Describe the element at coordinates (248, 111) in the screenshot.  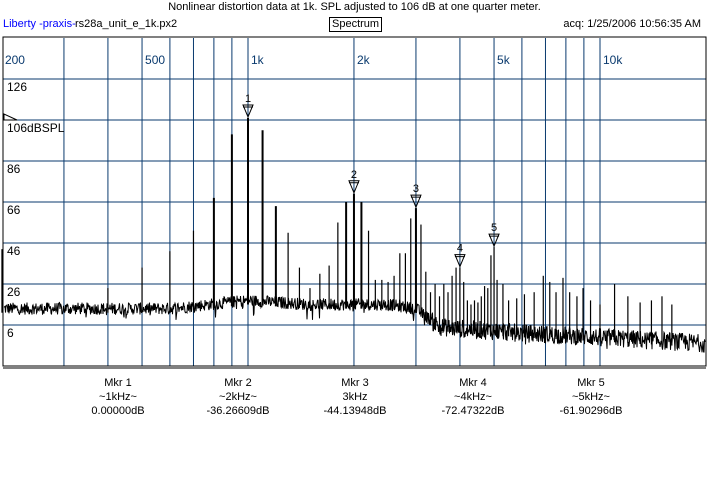
I see `marker-1-icon` at that location.